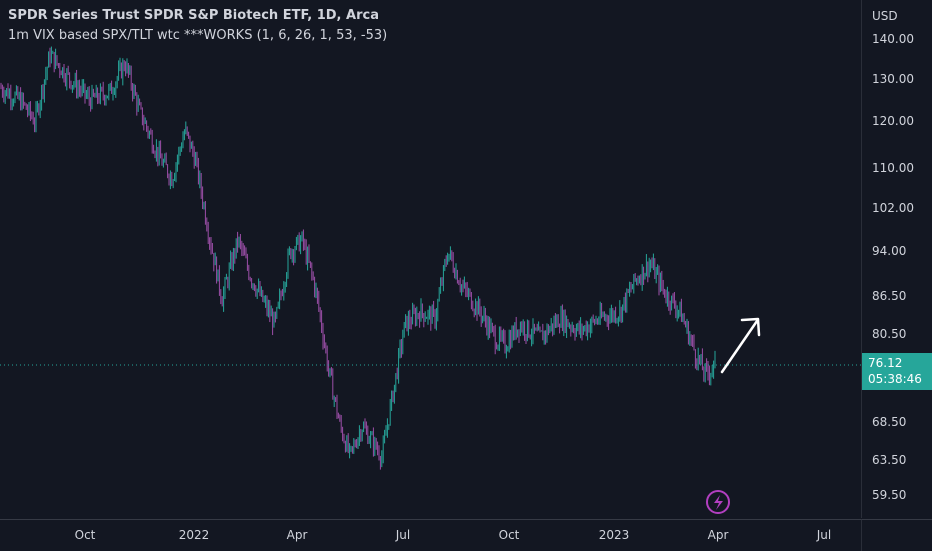 This screenshot has height=551, width=932. I want to click on current-price-tag: 76.12 05:38:46, so click(897, 371).